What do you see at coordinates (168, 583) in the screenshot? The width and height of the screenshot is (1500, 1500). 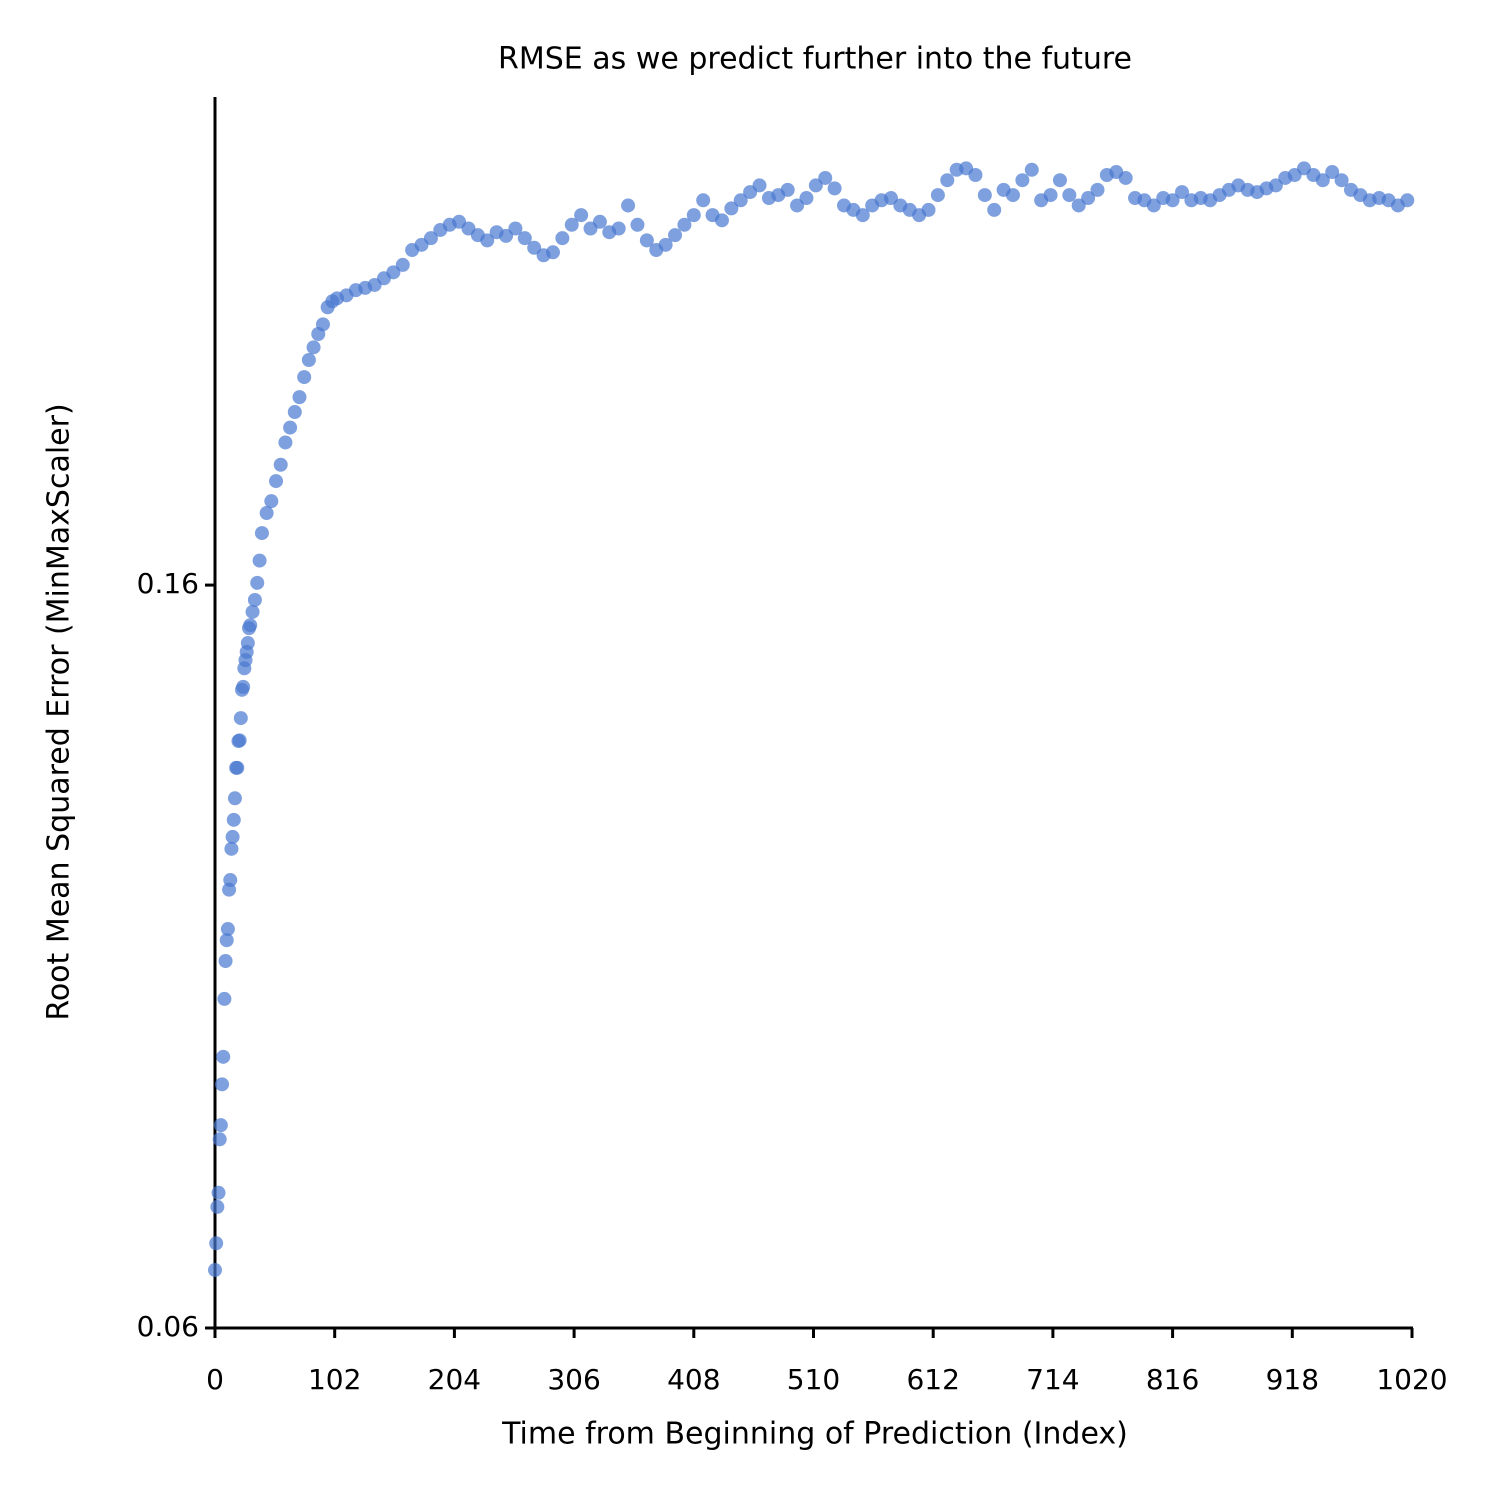 I see `y-tick-label: 0.16` at bounding box center [168, 583].